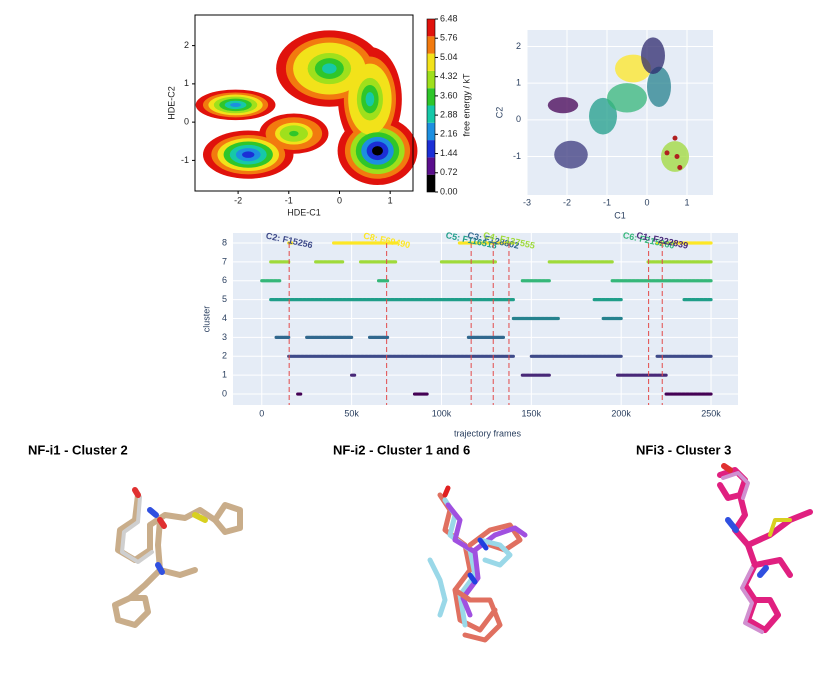 The height and width of the screenshot is (677, 840). Describe the element at coordinates (620, 215) in the screenshot. I see `x-axis-label: C1` at that location.